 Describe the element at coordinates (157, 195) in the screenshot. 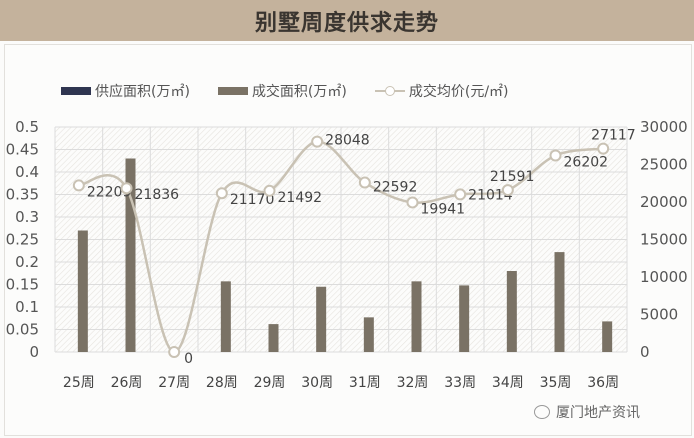

I see `svg-text: 21836` at that location.